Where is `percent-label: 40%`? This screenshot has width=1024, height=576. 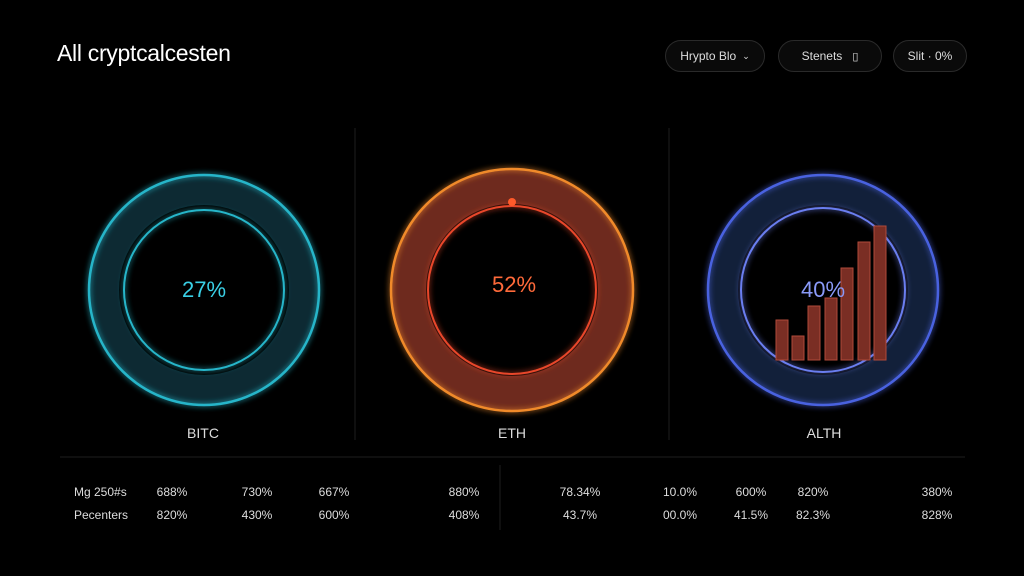
percent-label: 40% is located at coordinates (823, 289).